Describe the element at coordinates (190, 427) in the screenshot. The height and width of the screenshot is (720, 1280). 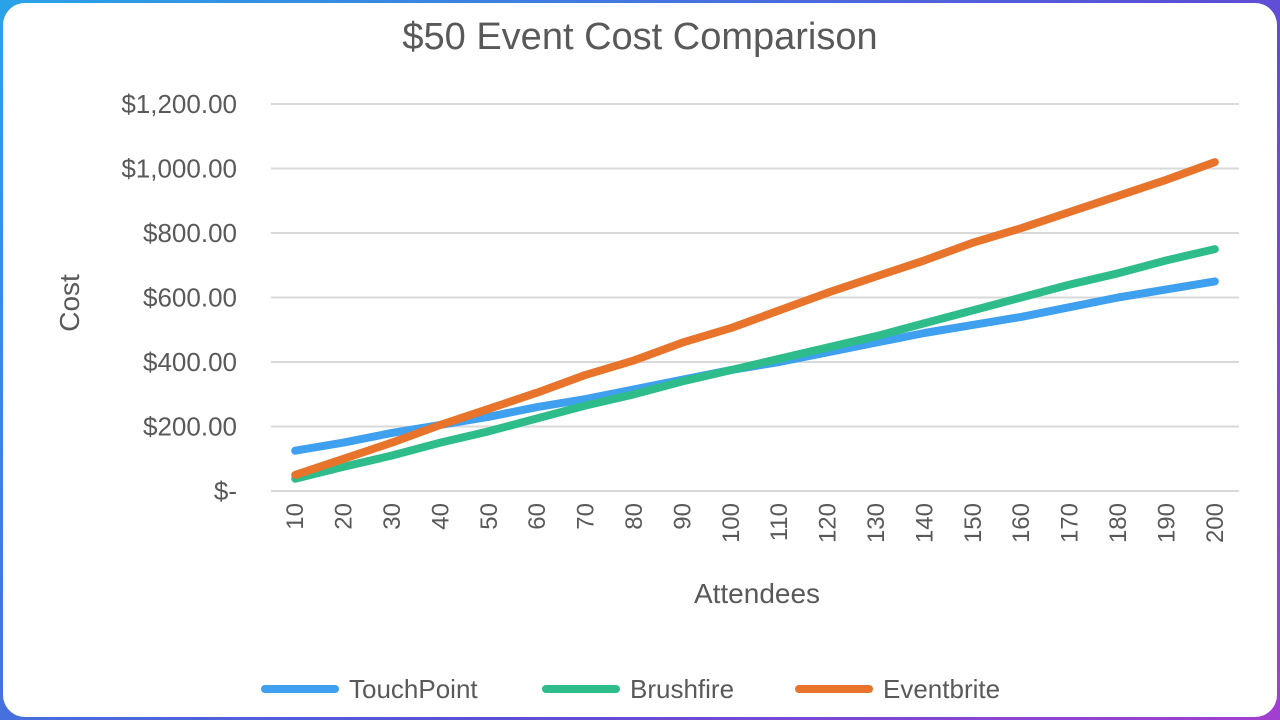
I see `y-tick-label: $200.00` at that location.